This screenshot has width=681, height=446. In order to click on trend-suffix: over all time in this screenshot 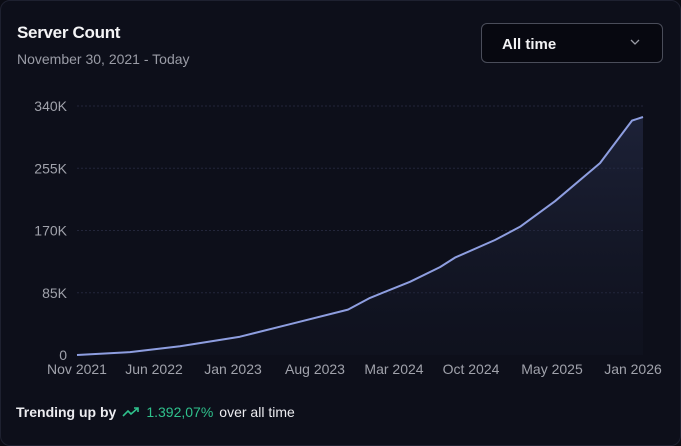, I will do `click(257, 412)`.